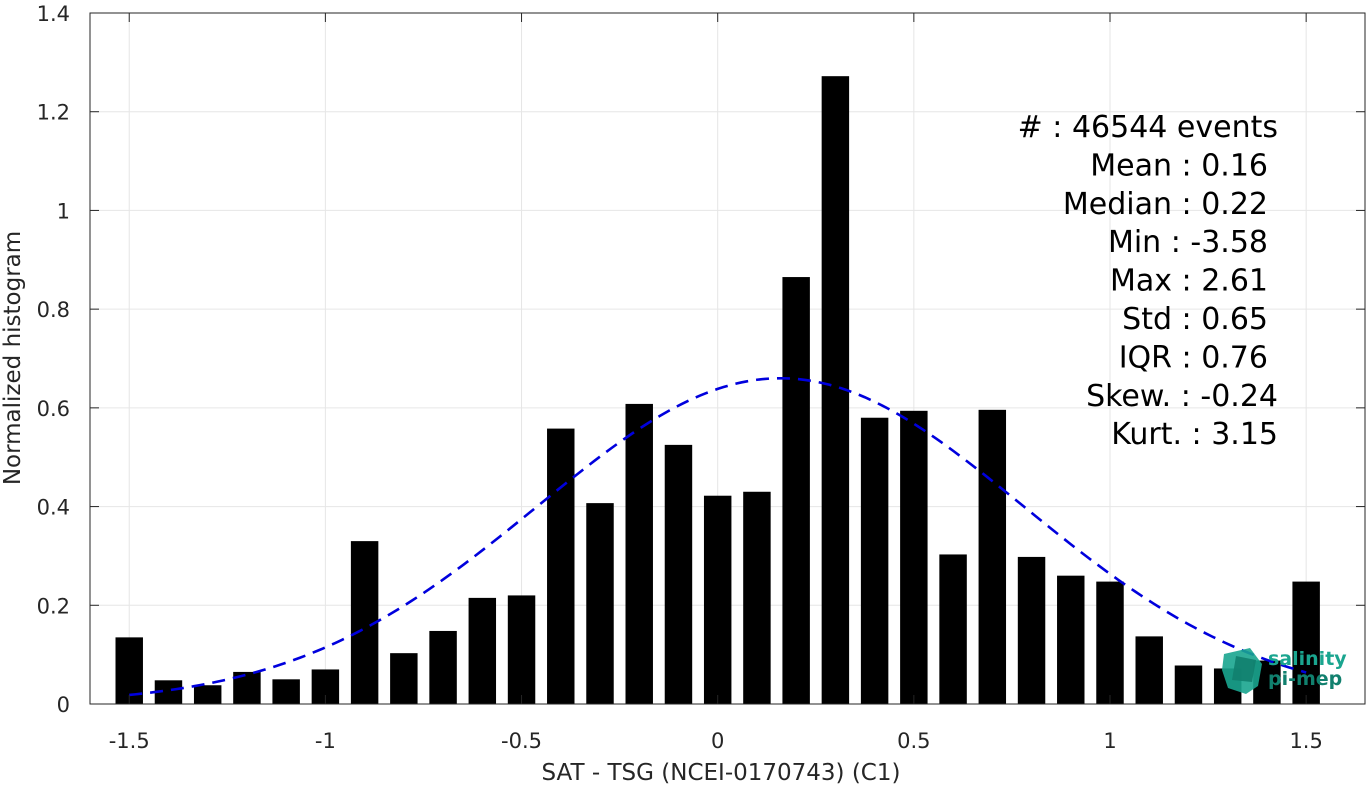  I want to click on y-tick-label: 1.2, so click(53, 113).